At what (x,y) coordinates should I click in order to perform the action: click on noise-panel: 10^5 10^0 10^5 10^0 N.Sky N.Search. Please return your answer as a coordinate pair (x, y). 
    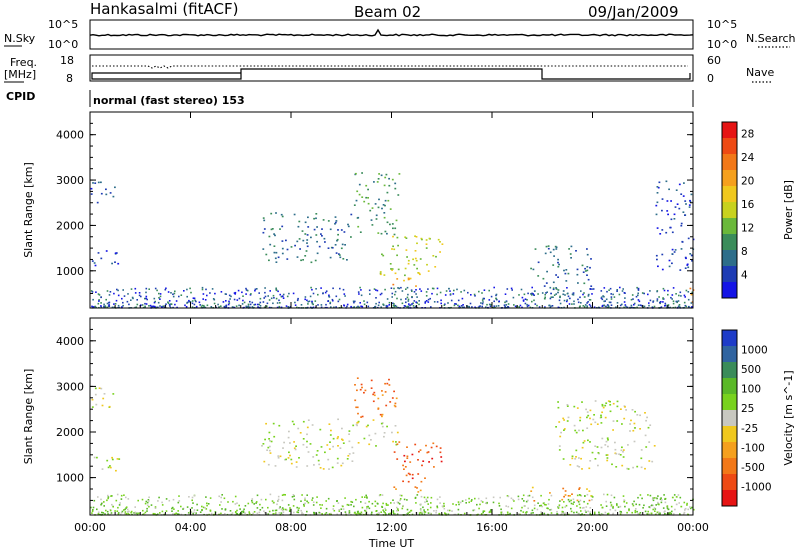
    Looking at the image, I should click on (400, 34).